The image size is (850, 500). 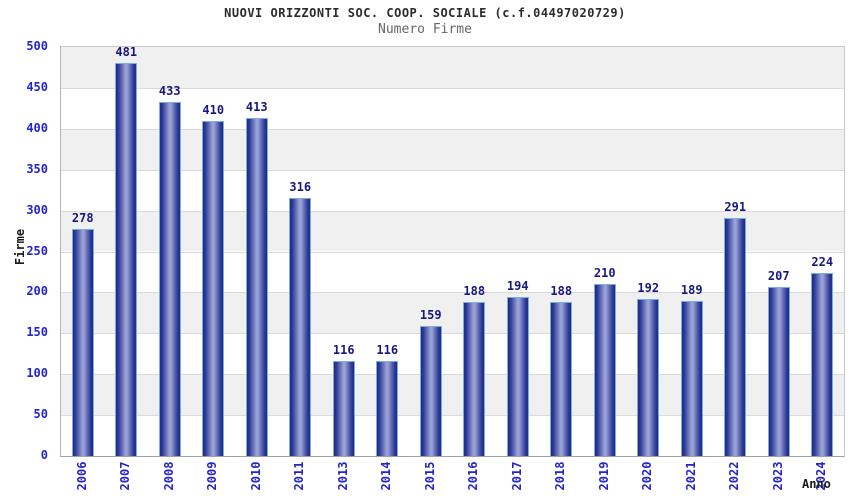 What do you see at coordinates (648, 377) in the screenshot?
I see `bar-2020` at bounding box center [648, 377].